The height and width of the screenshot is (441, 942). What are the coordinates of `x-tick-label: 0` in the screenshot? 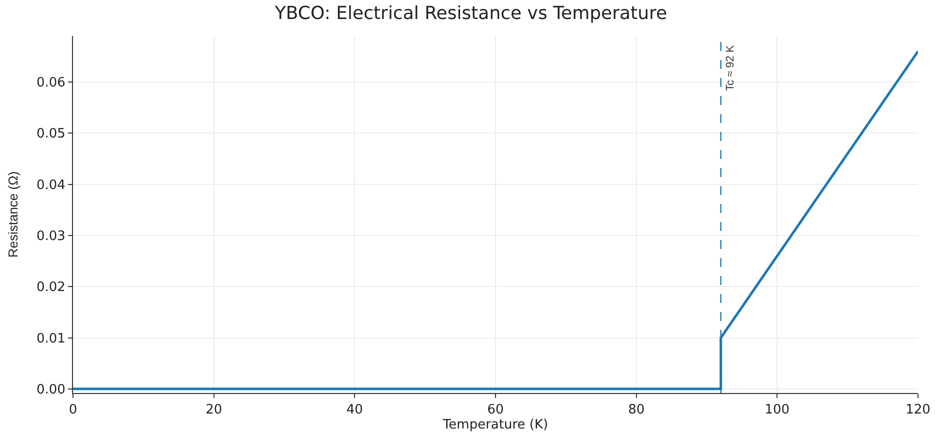 It's located at (73, 410).